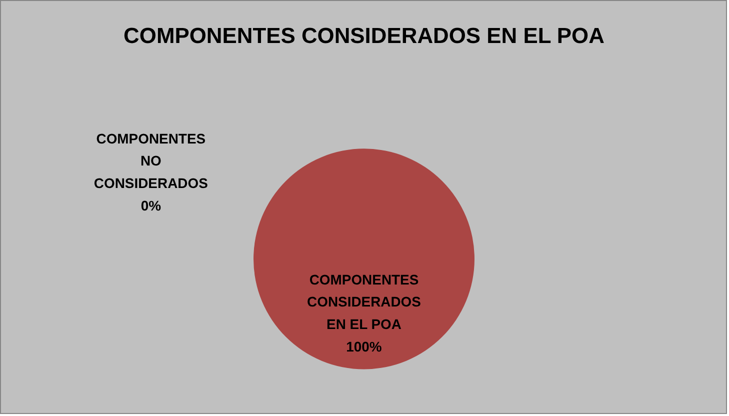  Describe the element at coordinates (364, 301) in the screenshot. I see `slice-label: COMPONENTES CONSIDERADOS EN EL POA` at that location.